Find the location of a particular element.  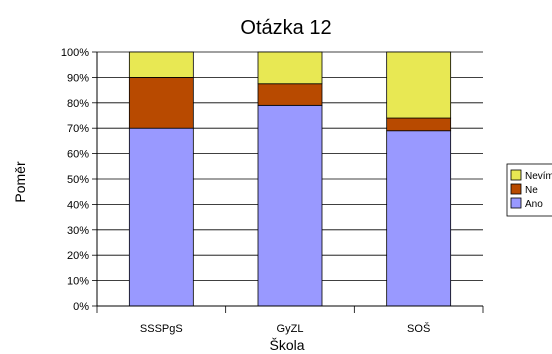

y-axis-title: Poměr is located at coordinates (20, 182).